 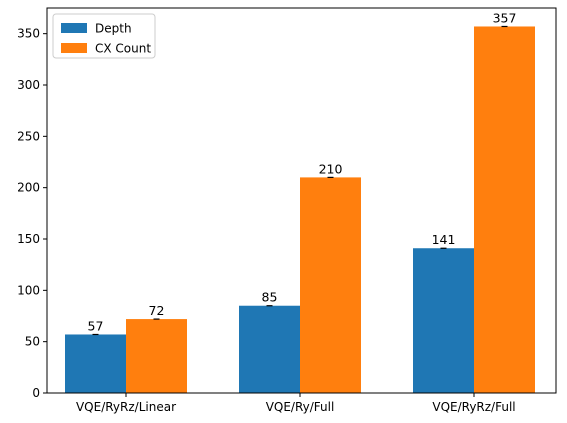 What do you see at coordinates (123, 49) in the screenshot?
I see `legend-label-cx-count: CX Count` at bounding box center [123, 49].